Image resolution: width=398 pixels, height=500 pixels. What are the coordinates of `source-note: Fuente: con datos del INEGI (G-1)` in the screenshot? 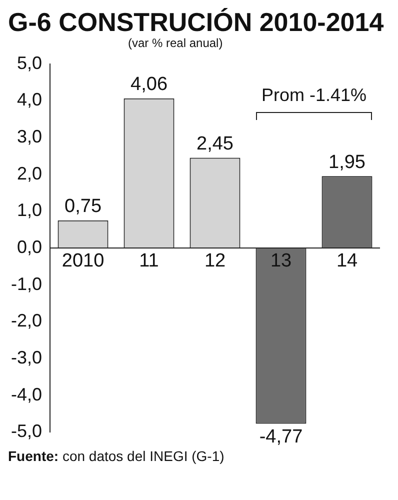 It's located at (117, 456).